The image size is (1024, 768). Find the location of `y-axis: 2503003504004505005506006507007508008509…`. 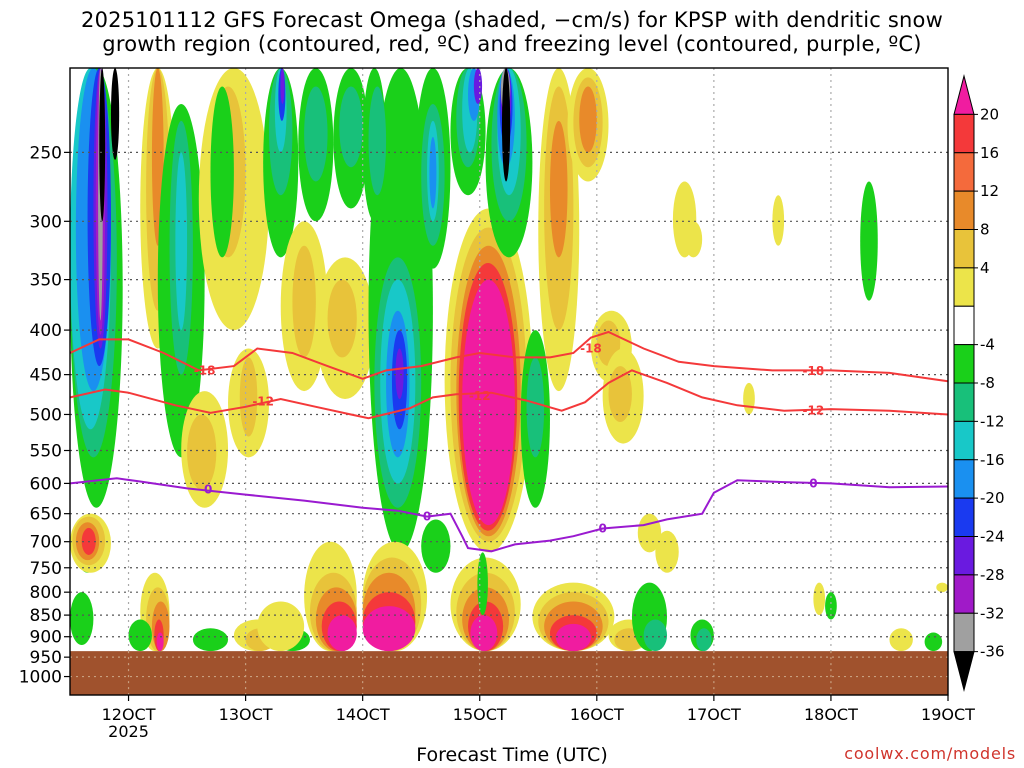

y-axis: 2503003504004505005506006507007508008509… is located at coordinates (44, 415).